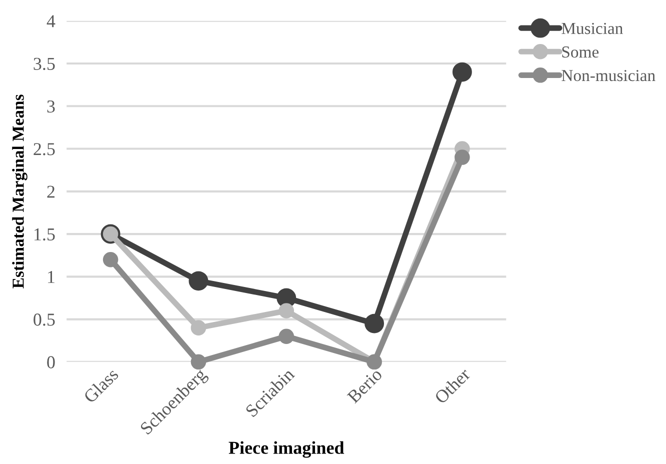 Image resolution: width=666 pixels, height=464 pixels. I want to click on y-tick-label: 1.5, so click(44, 234).